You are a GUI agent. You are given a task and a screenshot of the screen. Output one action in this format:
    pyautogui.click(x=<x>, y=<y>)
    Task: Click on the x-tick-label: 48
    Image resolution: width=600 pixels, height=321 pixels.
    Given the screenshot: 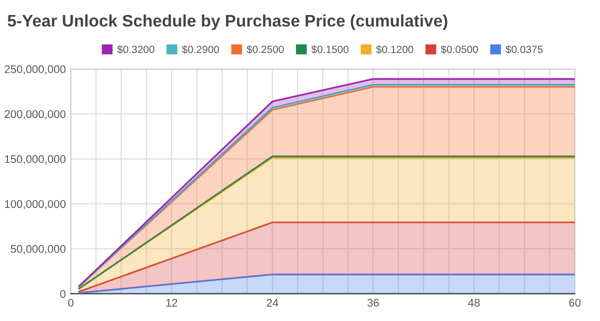 What is the action you would take?
    pyautogui.click(x=474, y=302)
    